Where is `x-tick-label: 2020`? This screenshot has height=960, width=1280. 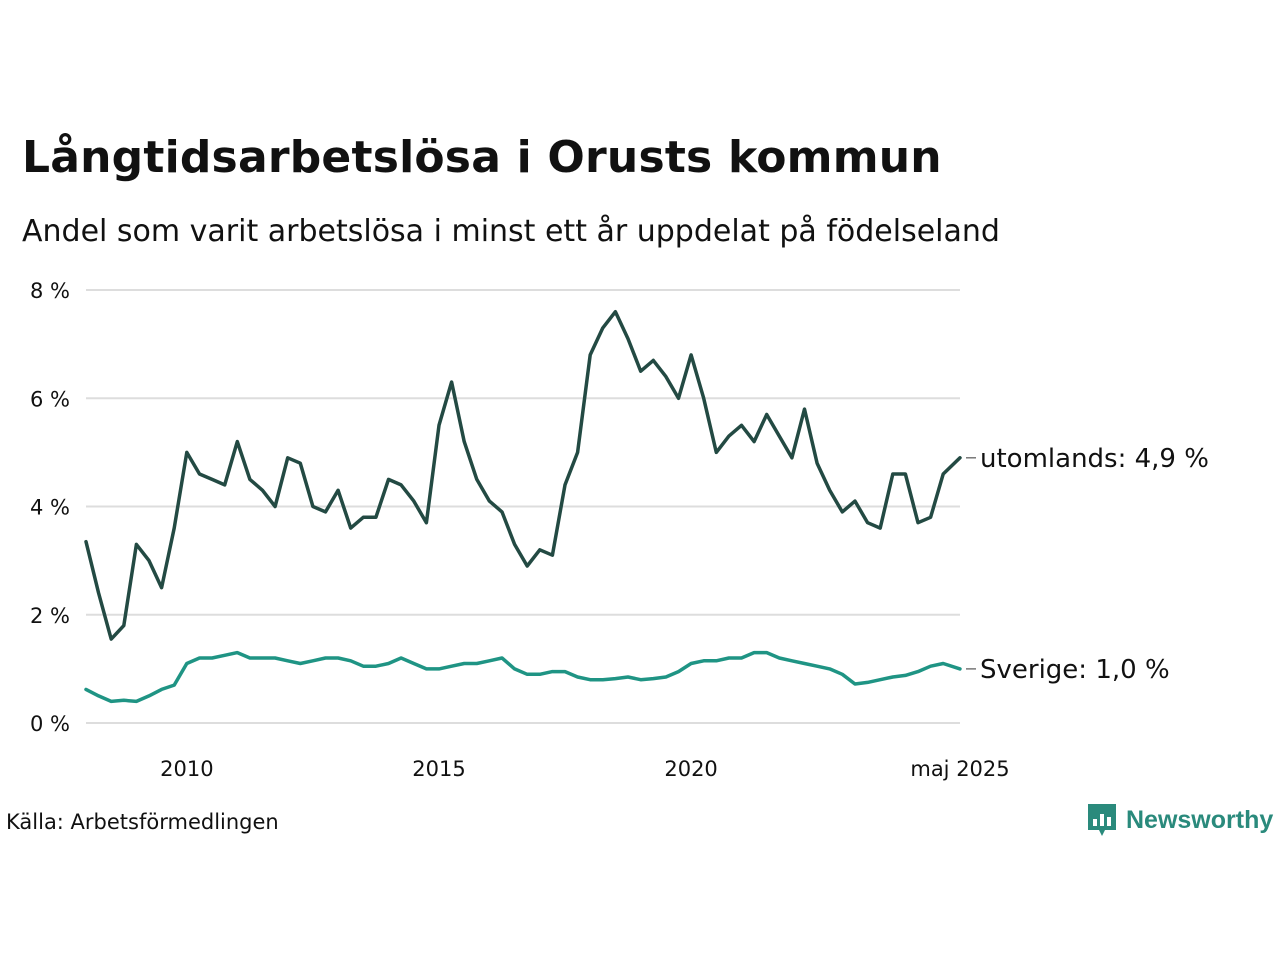 x-tick-label: 2020 is located at coordinates (690, 769).